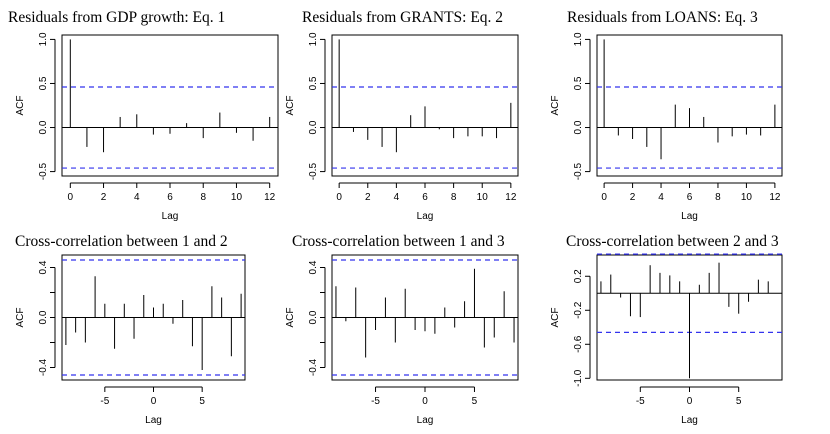 This screenshot has width=830, height=434. I want to click on y-tick-label: -0.2, so click(578, 310).